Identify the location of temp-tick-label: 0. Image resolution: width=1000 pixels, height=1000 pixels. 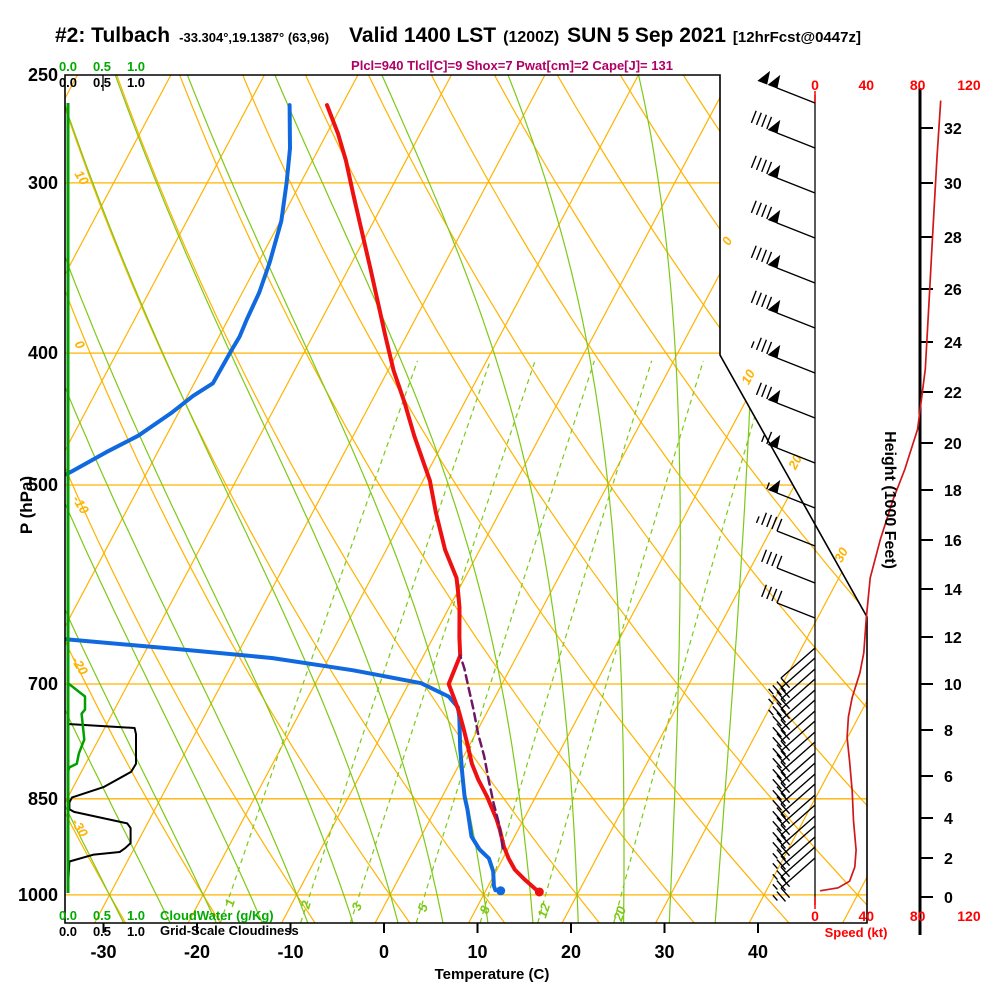
(384, 952).